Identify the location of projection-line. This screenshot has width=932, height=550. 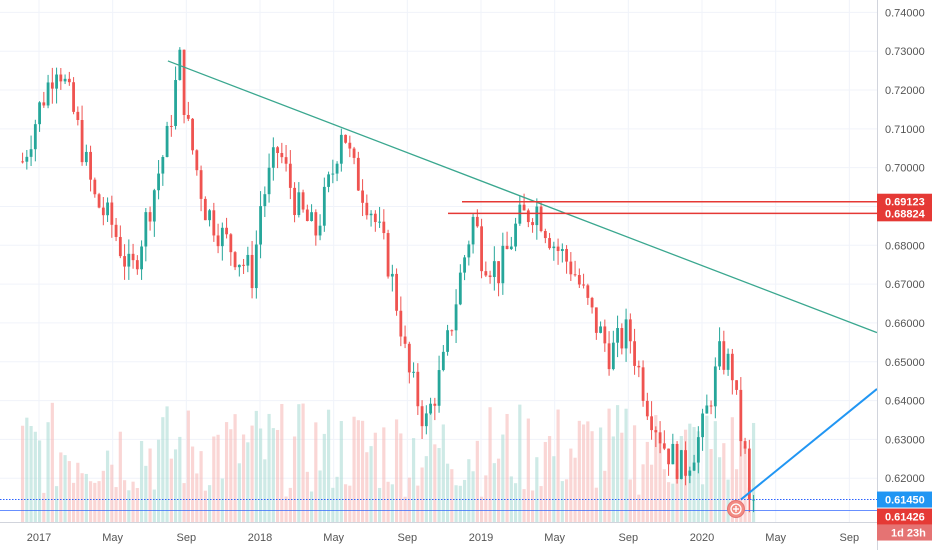
(809, 444).